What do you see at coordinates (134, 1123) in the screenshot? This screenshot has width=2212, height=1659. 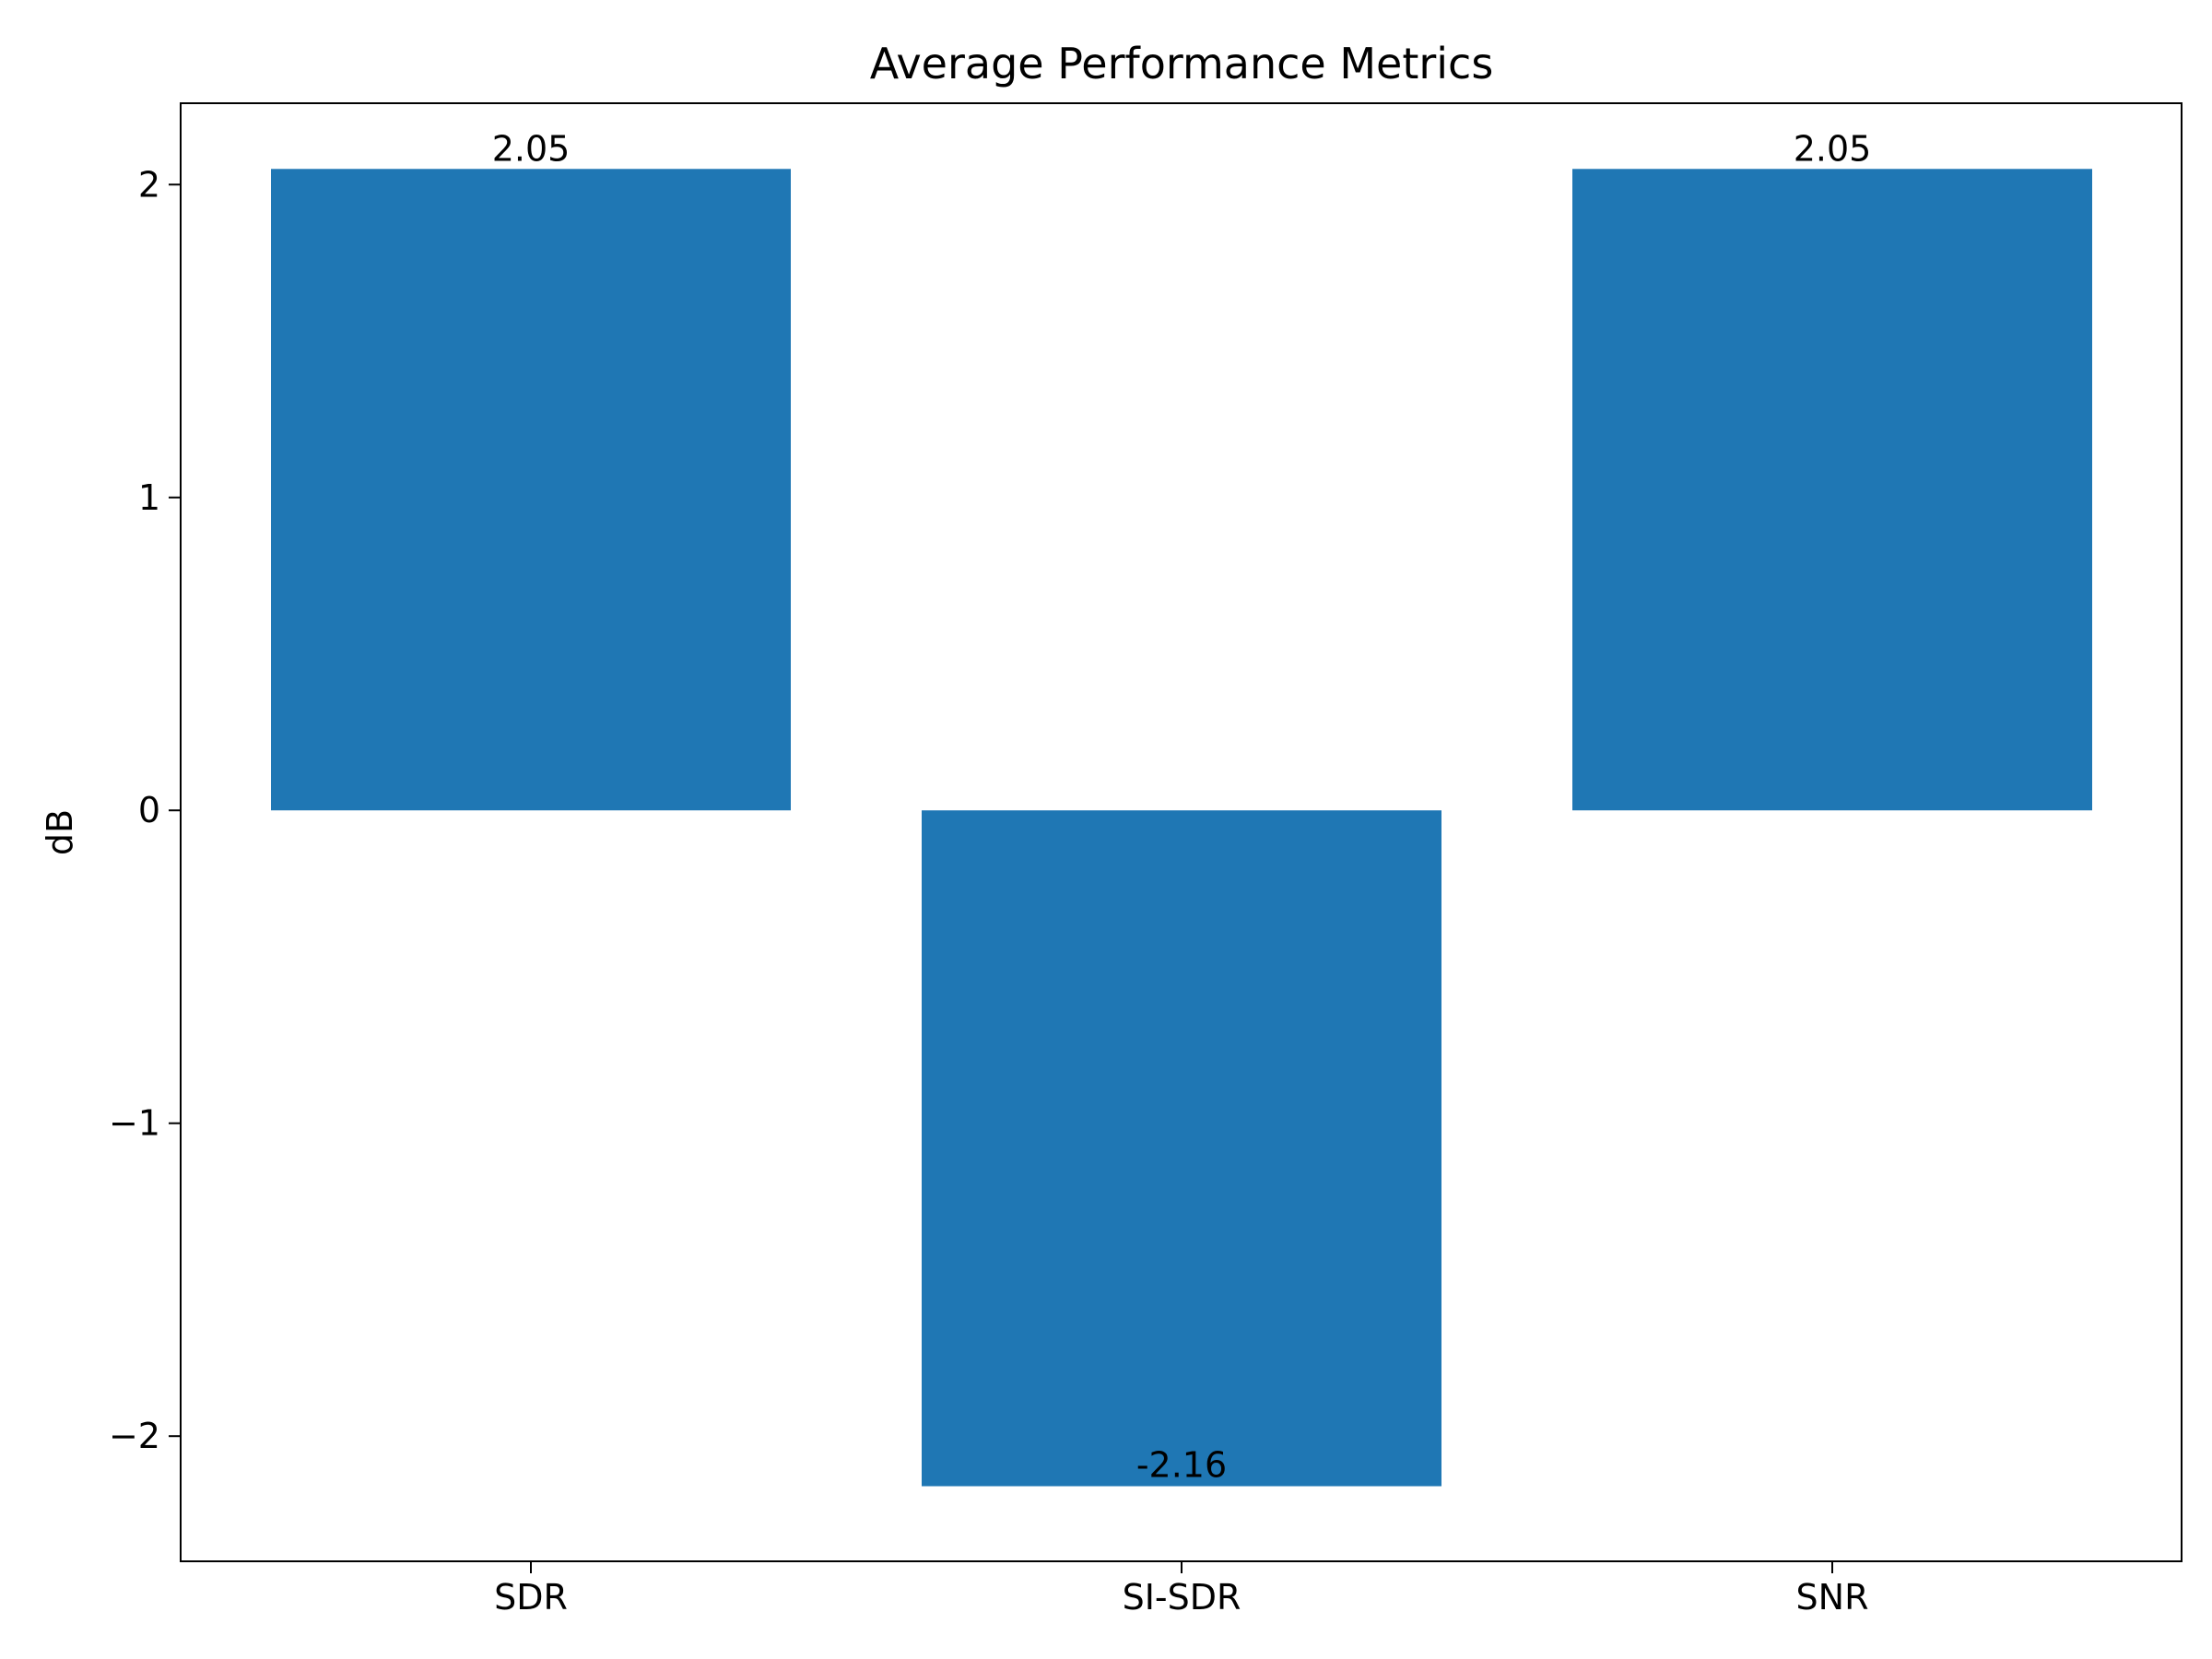 I see `y-tick-label: −1` at bounding box center [134, 1123].